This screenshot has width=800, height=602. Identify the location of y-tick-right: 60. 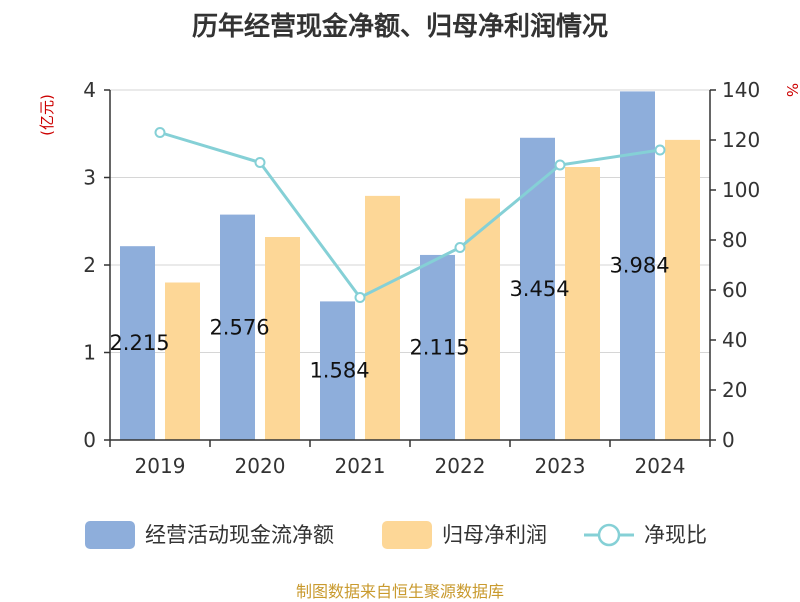
(734, 290).